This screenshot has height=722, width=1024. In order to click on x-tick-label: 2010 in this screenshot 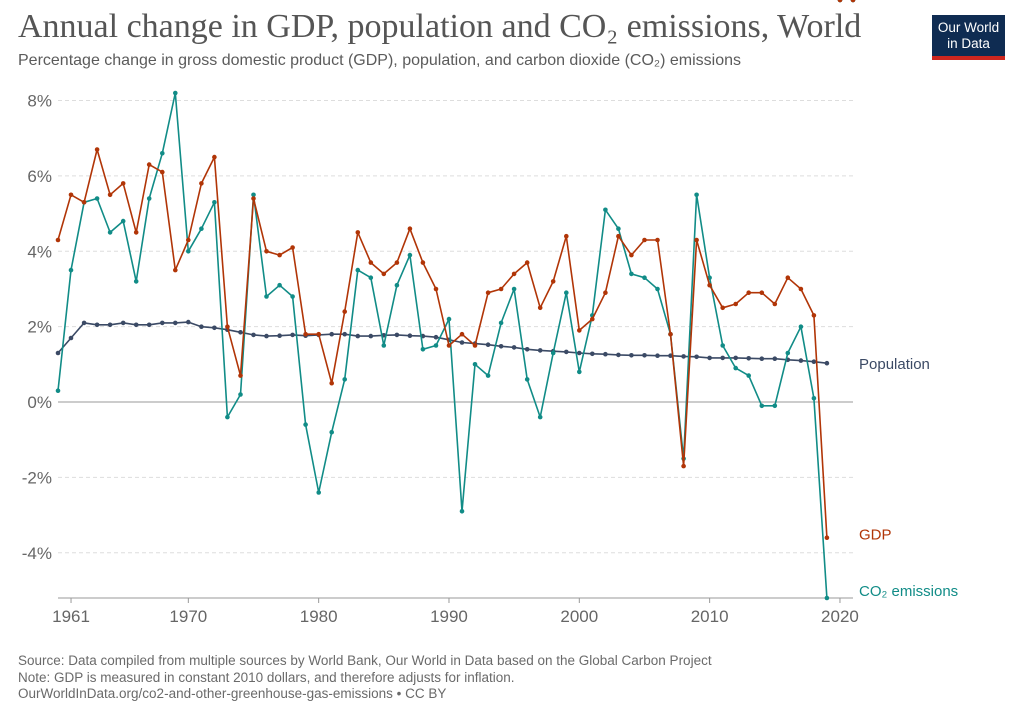, I will do `click(710, 616)`.